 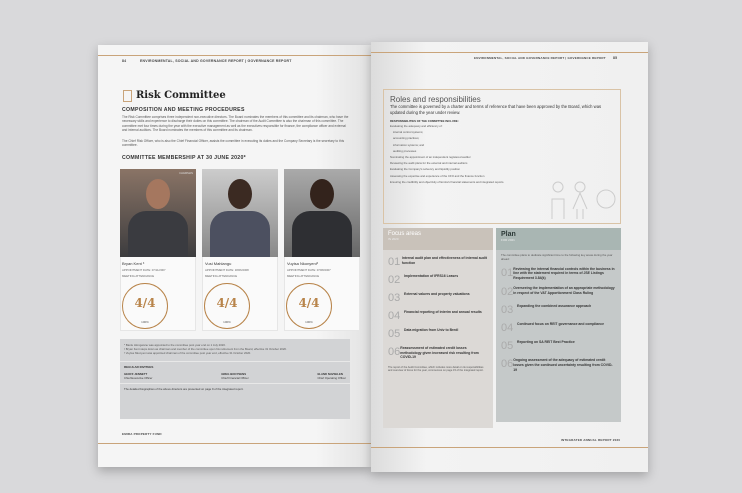 What do you see at coordinates (184, 158) in the screenshot?
I see `section-heading: COMMITTEE MEMBERSHIP AT 30 JUNE 2020*` at bounding box center [184, 158].